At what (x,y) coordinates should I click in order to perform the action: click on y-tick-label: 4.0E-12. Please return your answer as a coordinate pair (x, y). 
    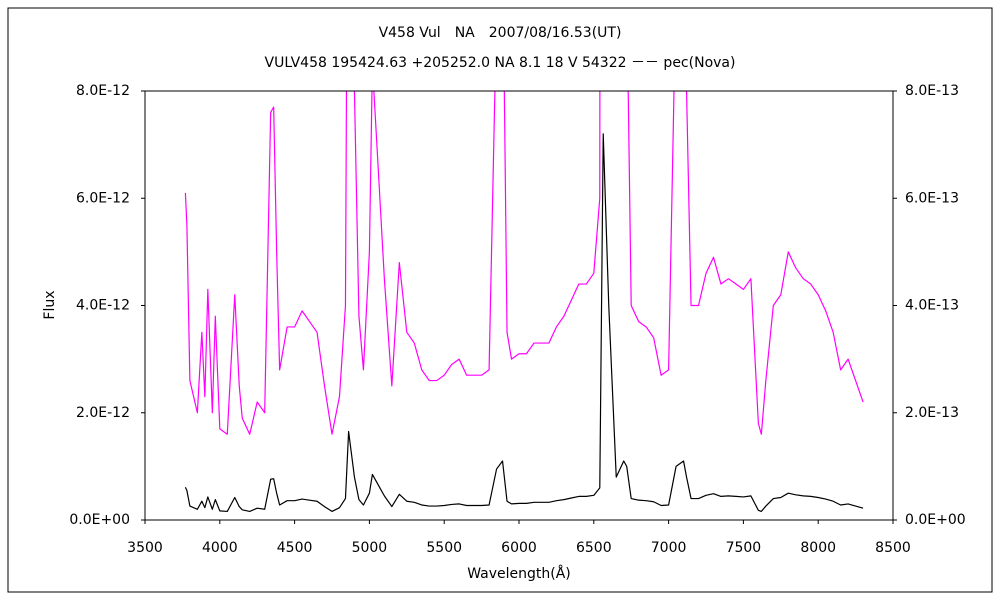
    Looking at the image, I should click on (103, 306).